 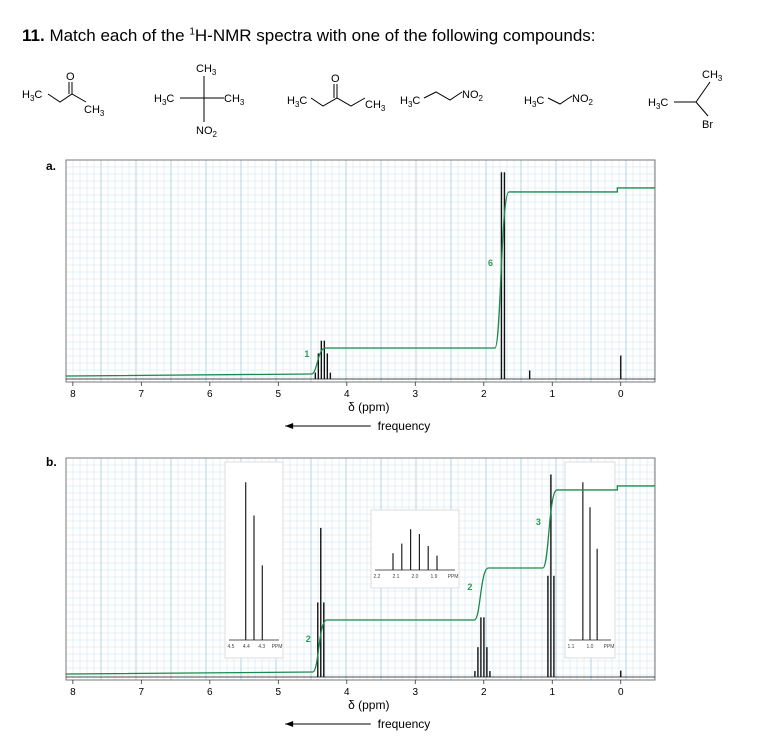 I want to click on integral-label: 3, so click(x=538, y=522).